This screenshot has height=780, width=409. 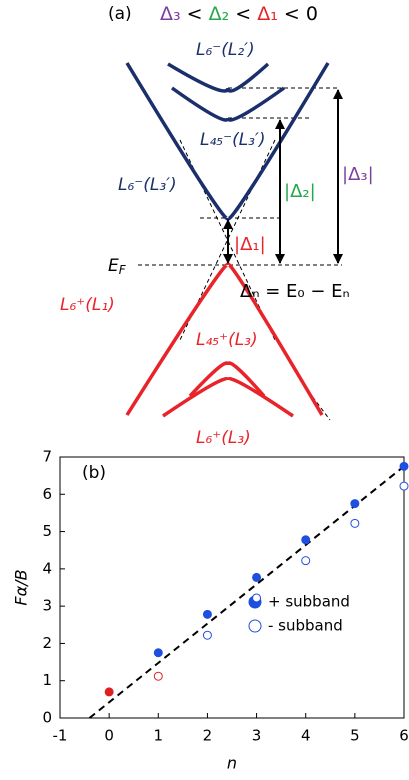 I want to click on band-label: L₆⁺(L₃), so click(x=223, y=438).